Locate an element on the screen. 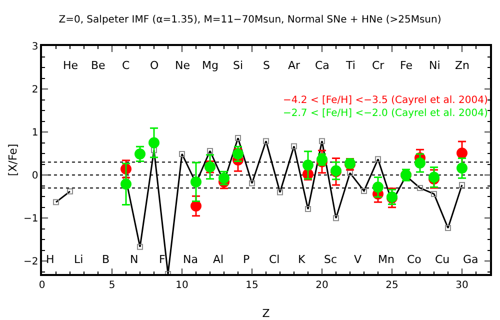 The image size is (500, 320). y-tick-label: 3 is located at coordinates (35, 47).